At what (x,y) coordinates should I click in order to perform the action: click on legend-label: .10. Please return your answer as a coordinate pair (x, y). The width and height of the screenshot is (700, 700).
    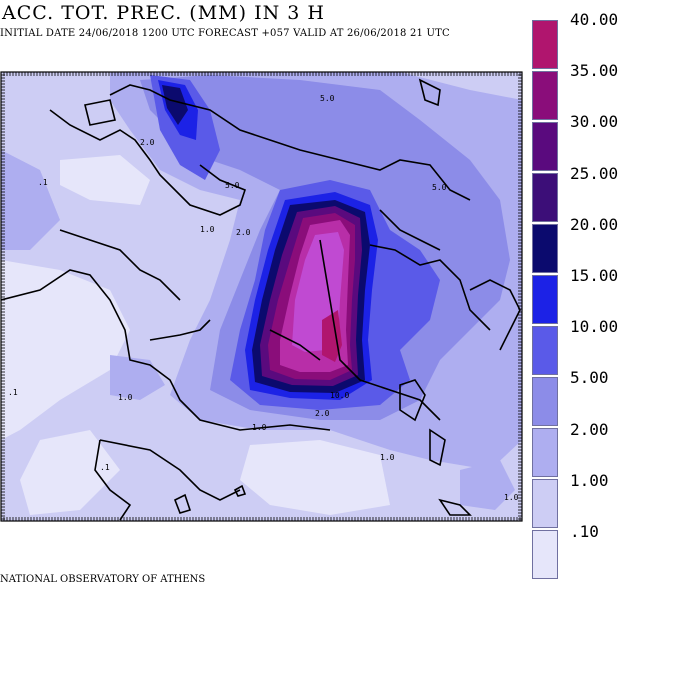
    Looking at the image, I should click on (584, 531).